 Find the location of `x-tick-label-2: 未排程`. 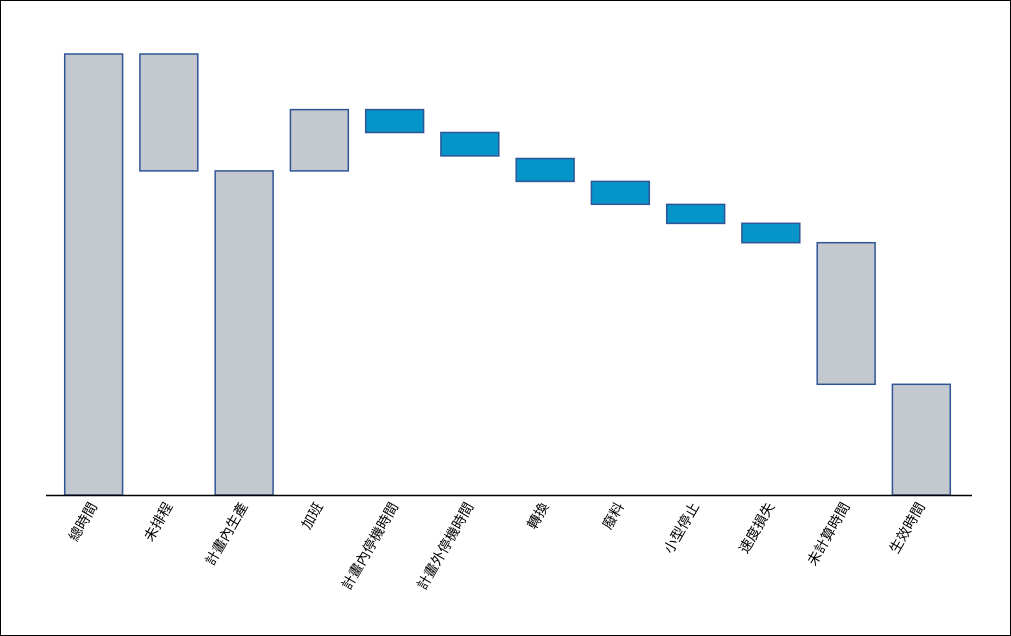

x-tick-label-2: 未排程 is located at coordinates (158, 522).